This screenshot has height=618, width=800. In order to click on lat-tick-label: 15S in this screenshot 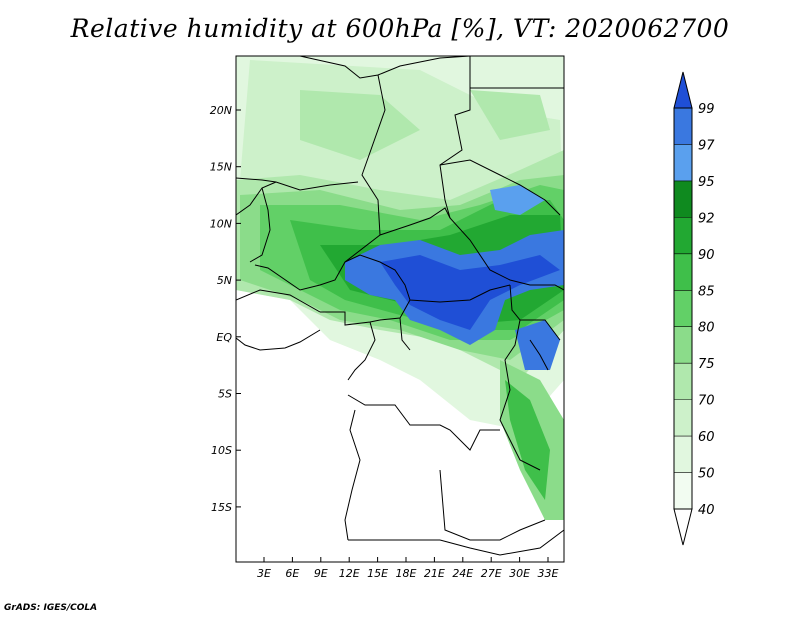, I will do `click(221, 507)`.